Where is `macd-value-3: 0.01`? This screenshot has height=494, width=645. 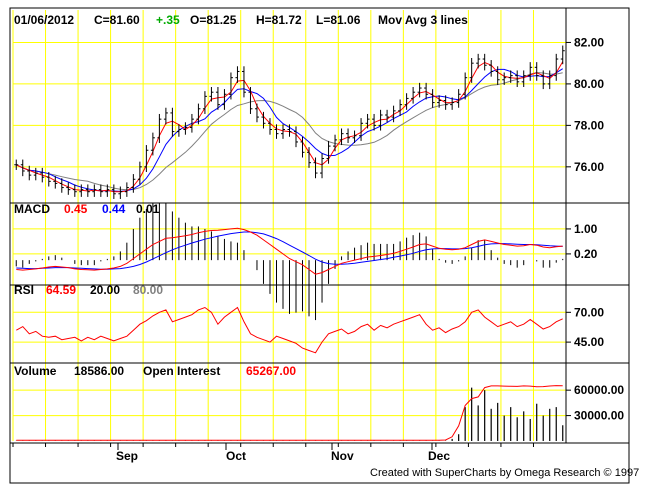 macd-value-3: 0.01 is located at coordinates (148, 209).